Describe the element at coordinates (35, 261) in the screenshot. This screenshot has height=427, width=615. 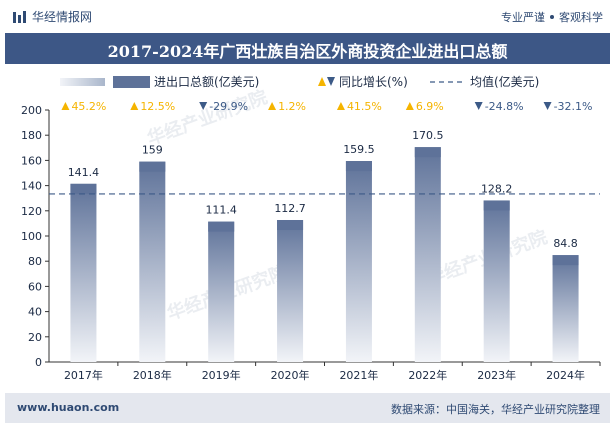
I see `y-tick-label: 80` at that location.